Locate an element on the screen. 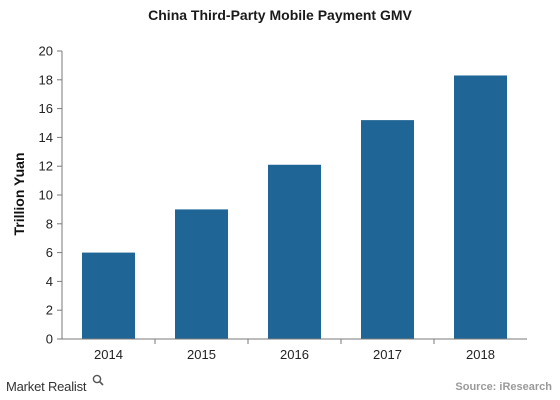 Image resolution: width=560 pixels, height=400 pixels. x-axis-labels: 2014 2015 2016 2017 2018 is located at coordinates (294, 350).